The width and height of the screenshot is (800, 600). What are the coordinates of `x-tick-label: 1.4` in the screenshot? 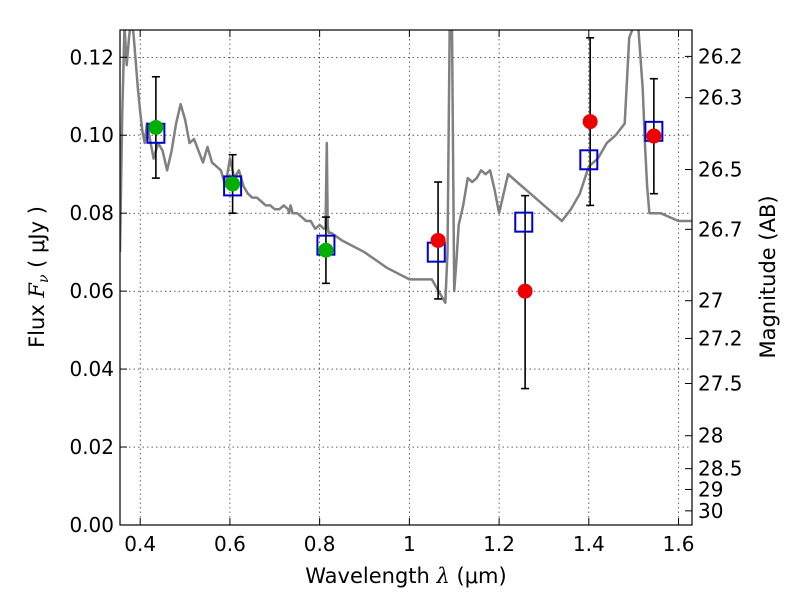 It's located at (589, 544).